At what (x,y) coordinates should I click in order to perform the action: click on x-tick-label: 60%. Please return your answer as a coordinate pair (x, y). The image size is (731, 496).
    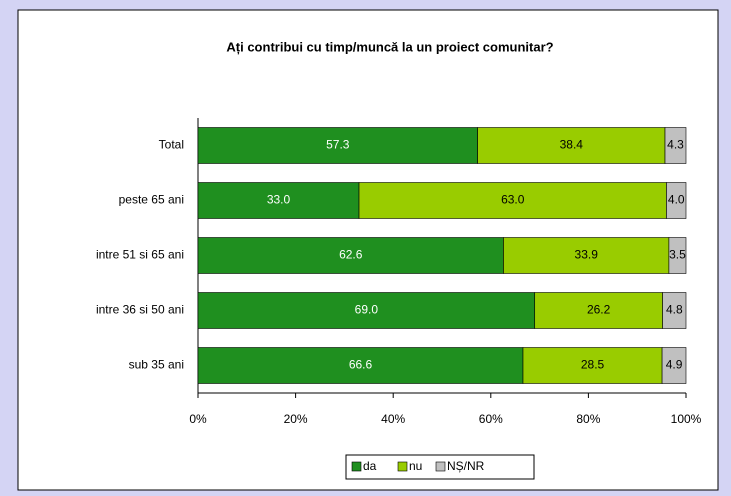
    Looking at the image, I should click on (491, 419).